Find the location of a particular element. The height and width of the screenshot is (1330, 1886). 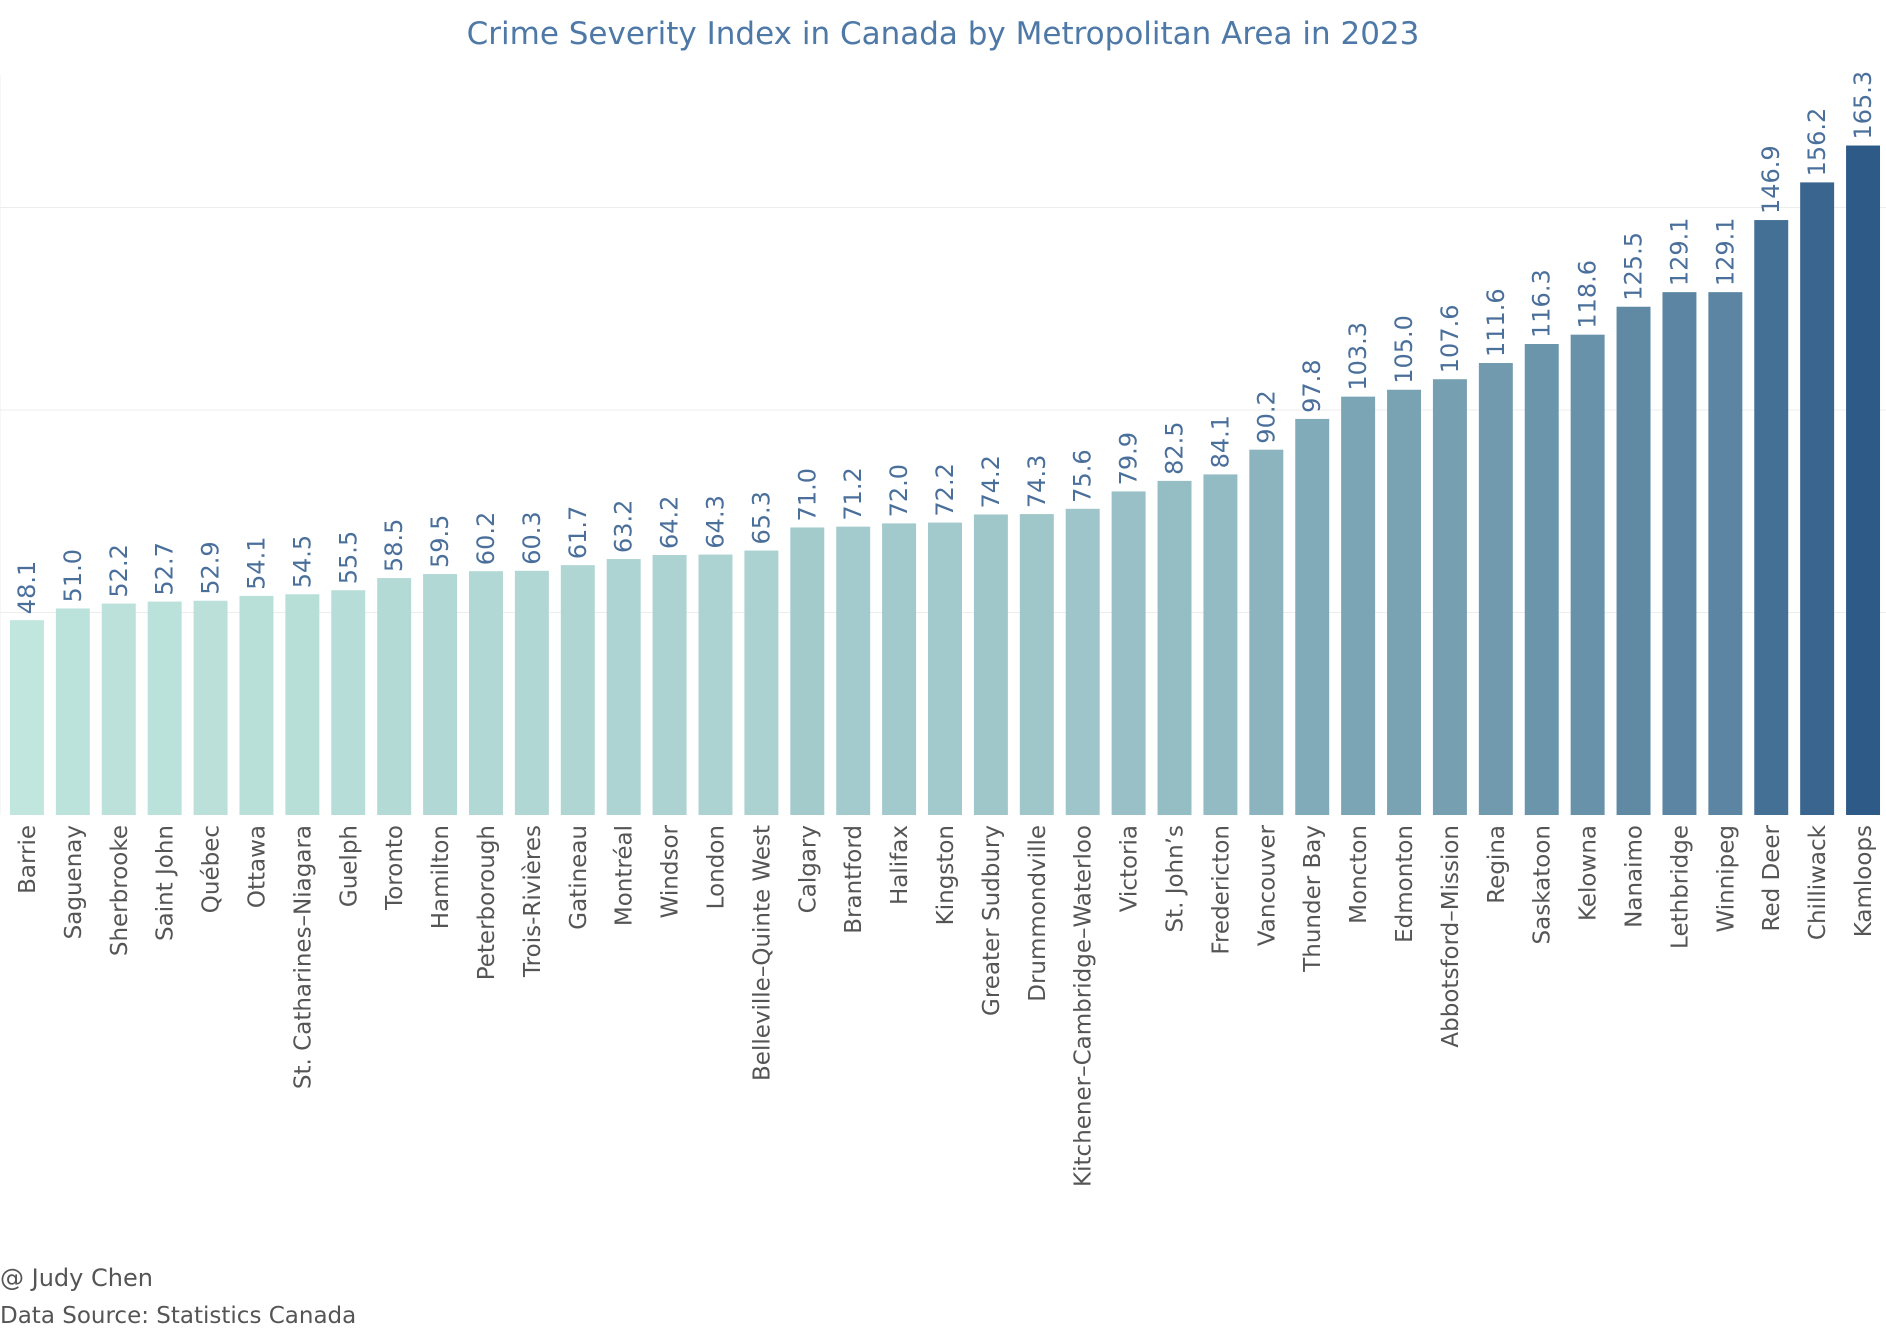

category-label: Kelowna is located at coordinates (1589, 873).